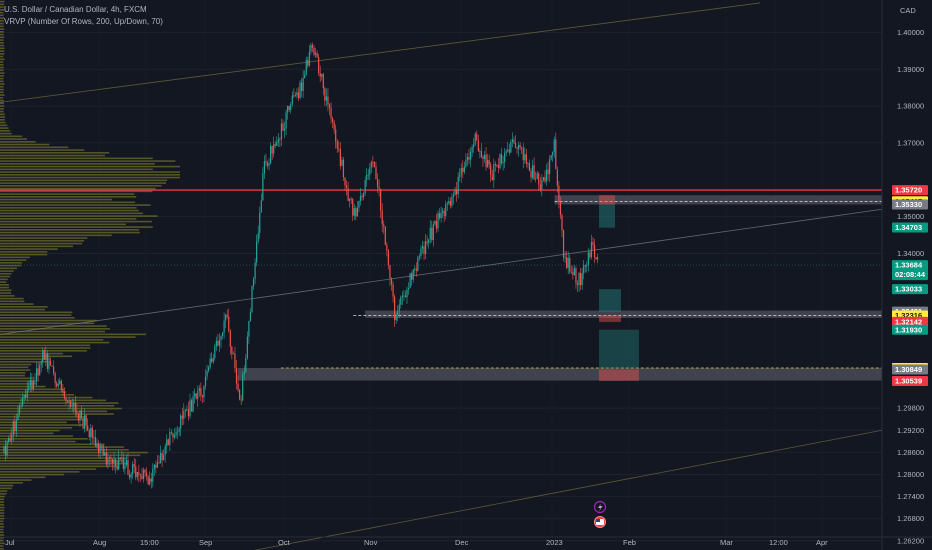  I want to click on x-tick-label: Apr, so click(822, 542).